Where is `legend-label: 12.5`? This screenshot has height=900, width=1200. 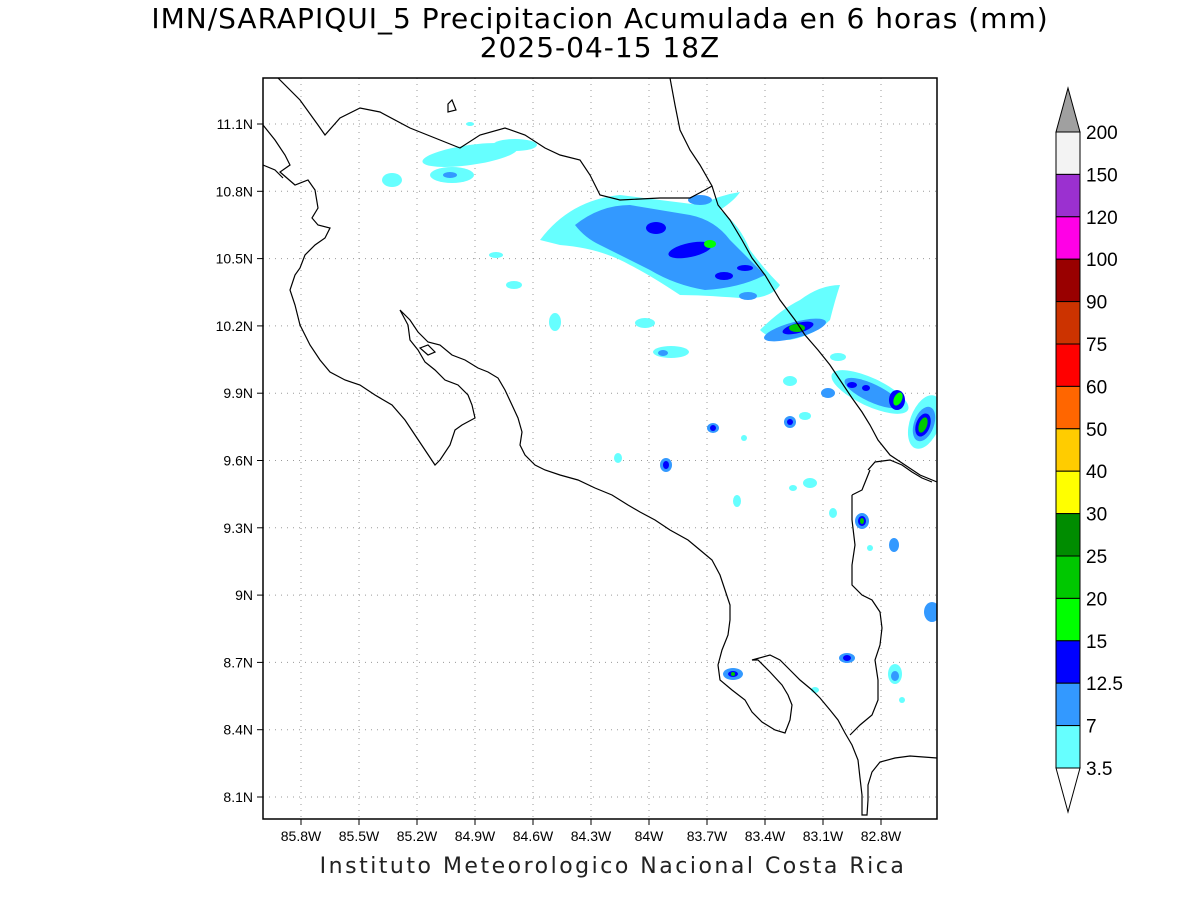 legend-label: 12.5 is located at coordinates (1104, 684).